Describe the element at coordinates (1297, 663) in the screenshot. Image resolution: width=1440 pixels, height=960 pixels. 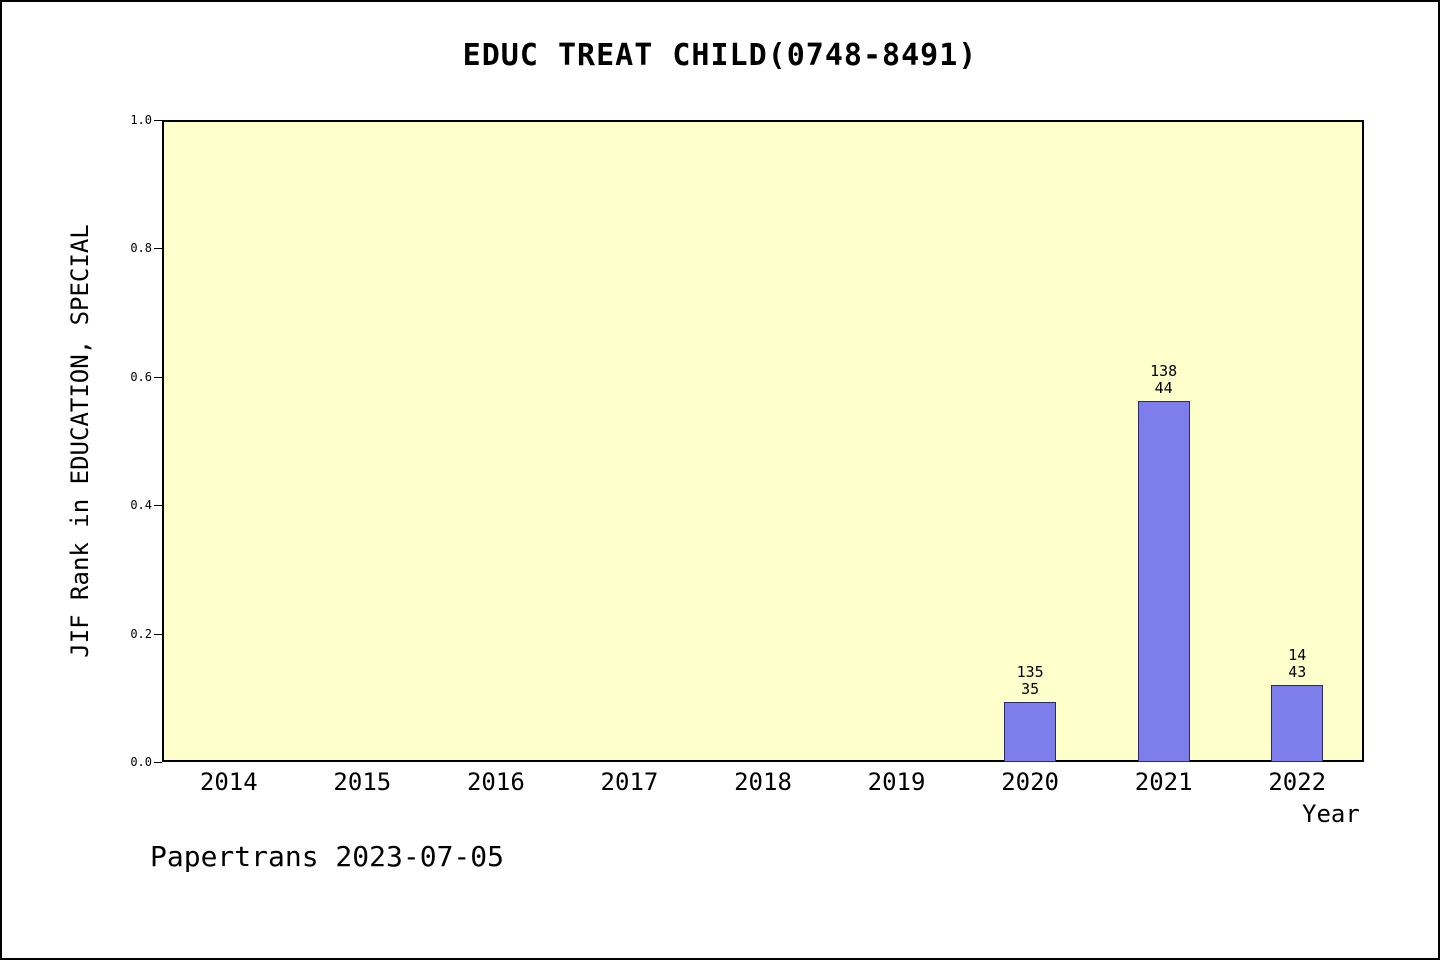
I see `bar-value-label: 14 43` at that location.